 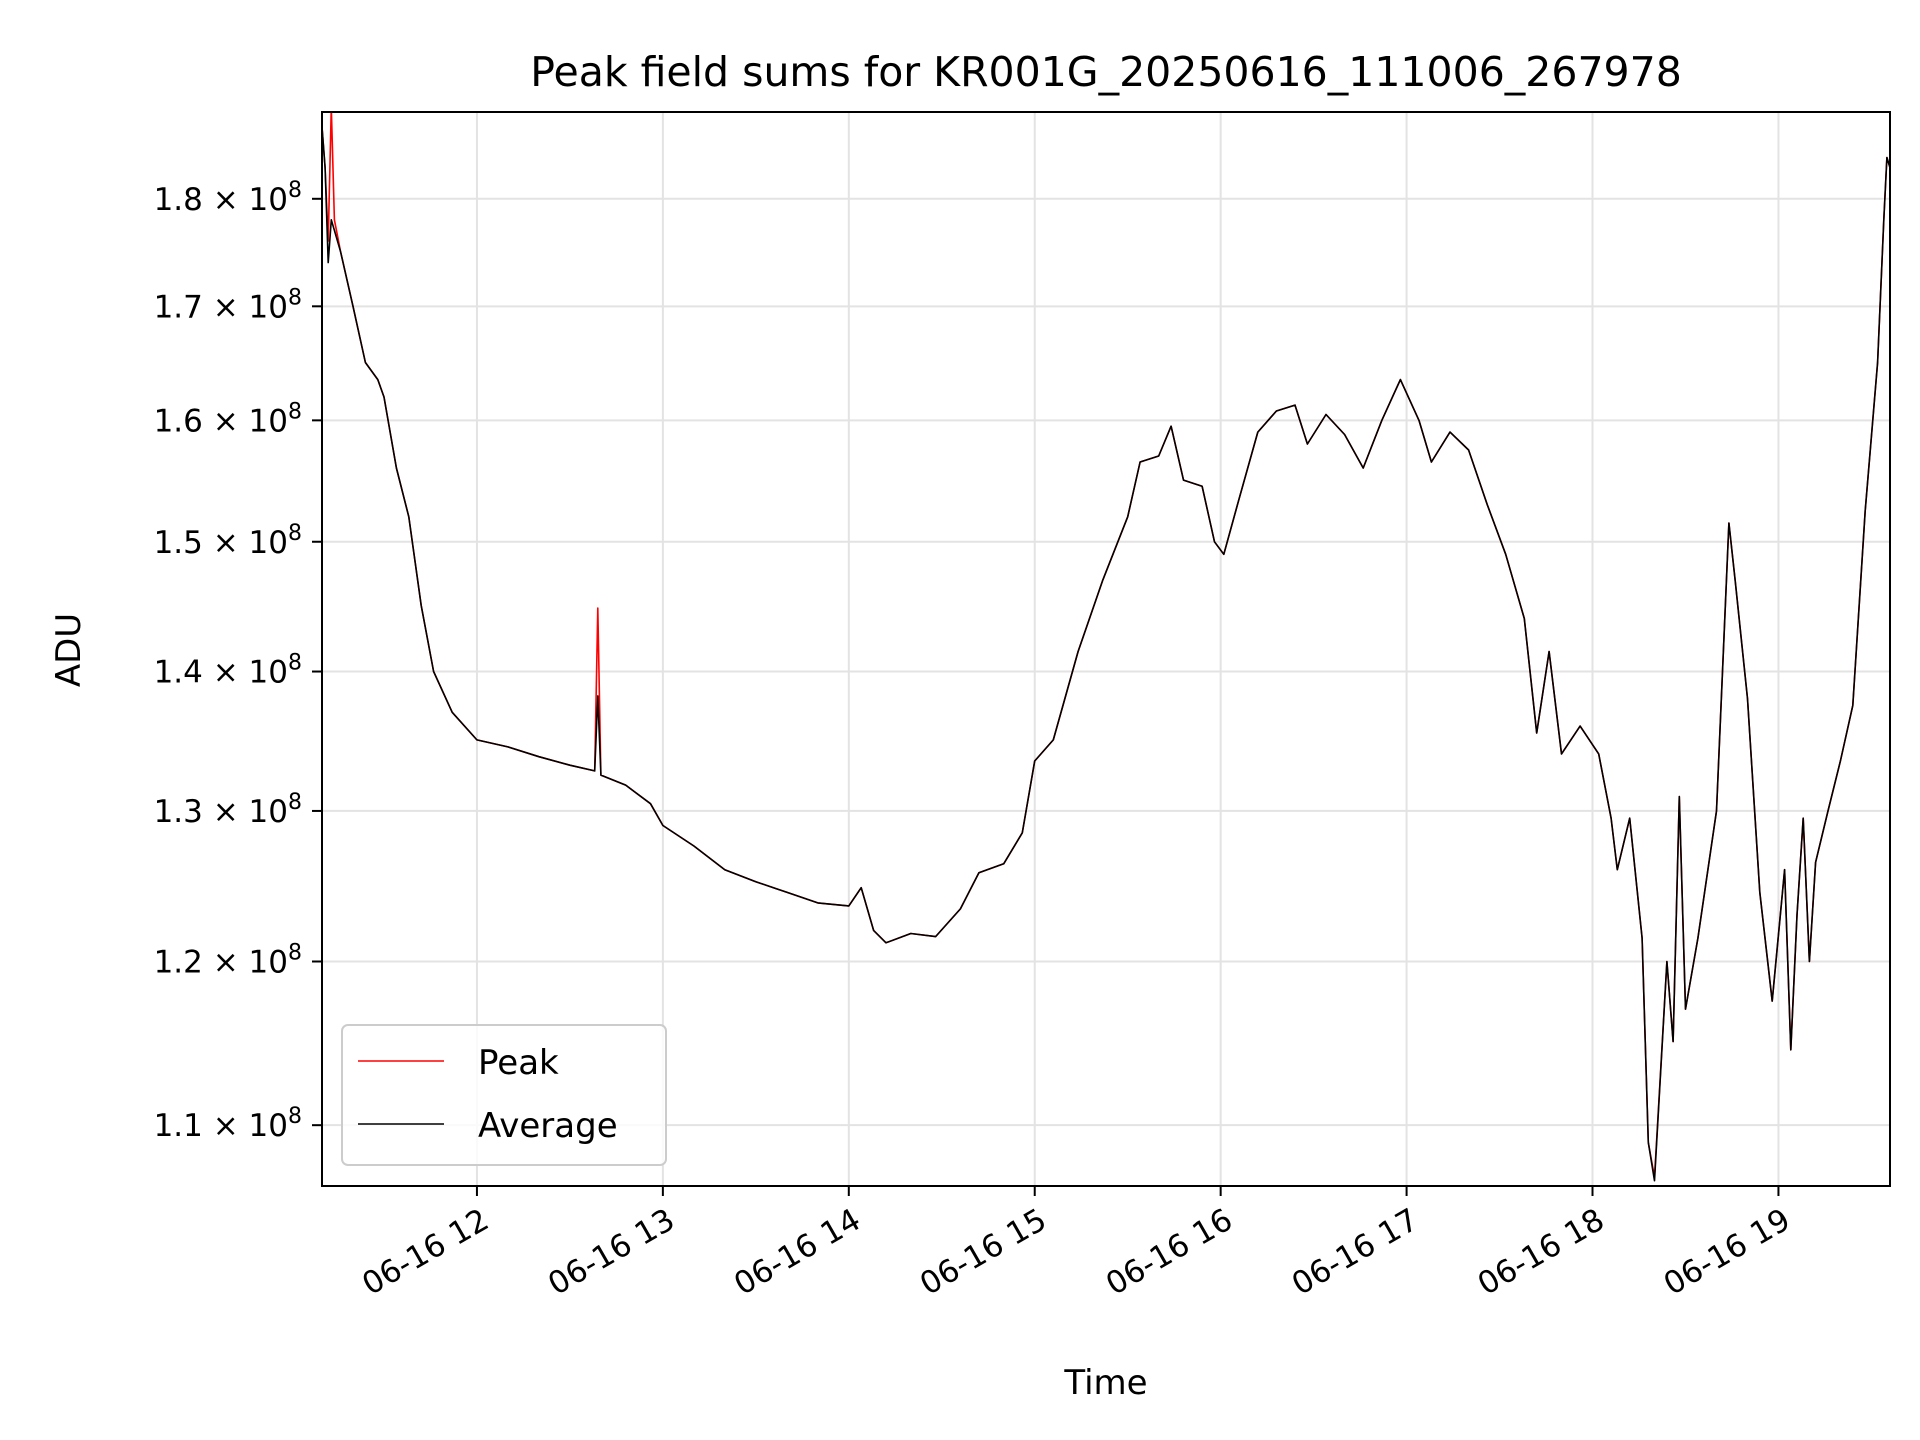 I want to click on y-tick-label: 1.1 × 108, so click(x=228, y=1124).